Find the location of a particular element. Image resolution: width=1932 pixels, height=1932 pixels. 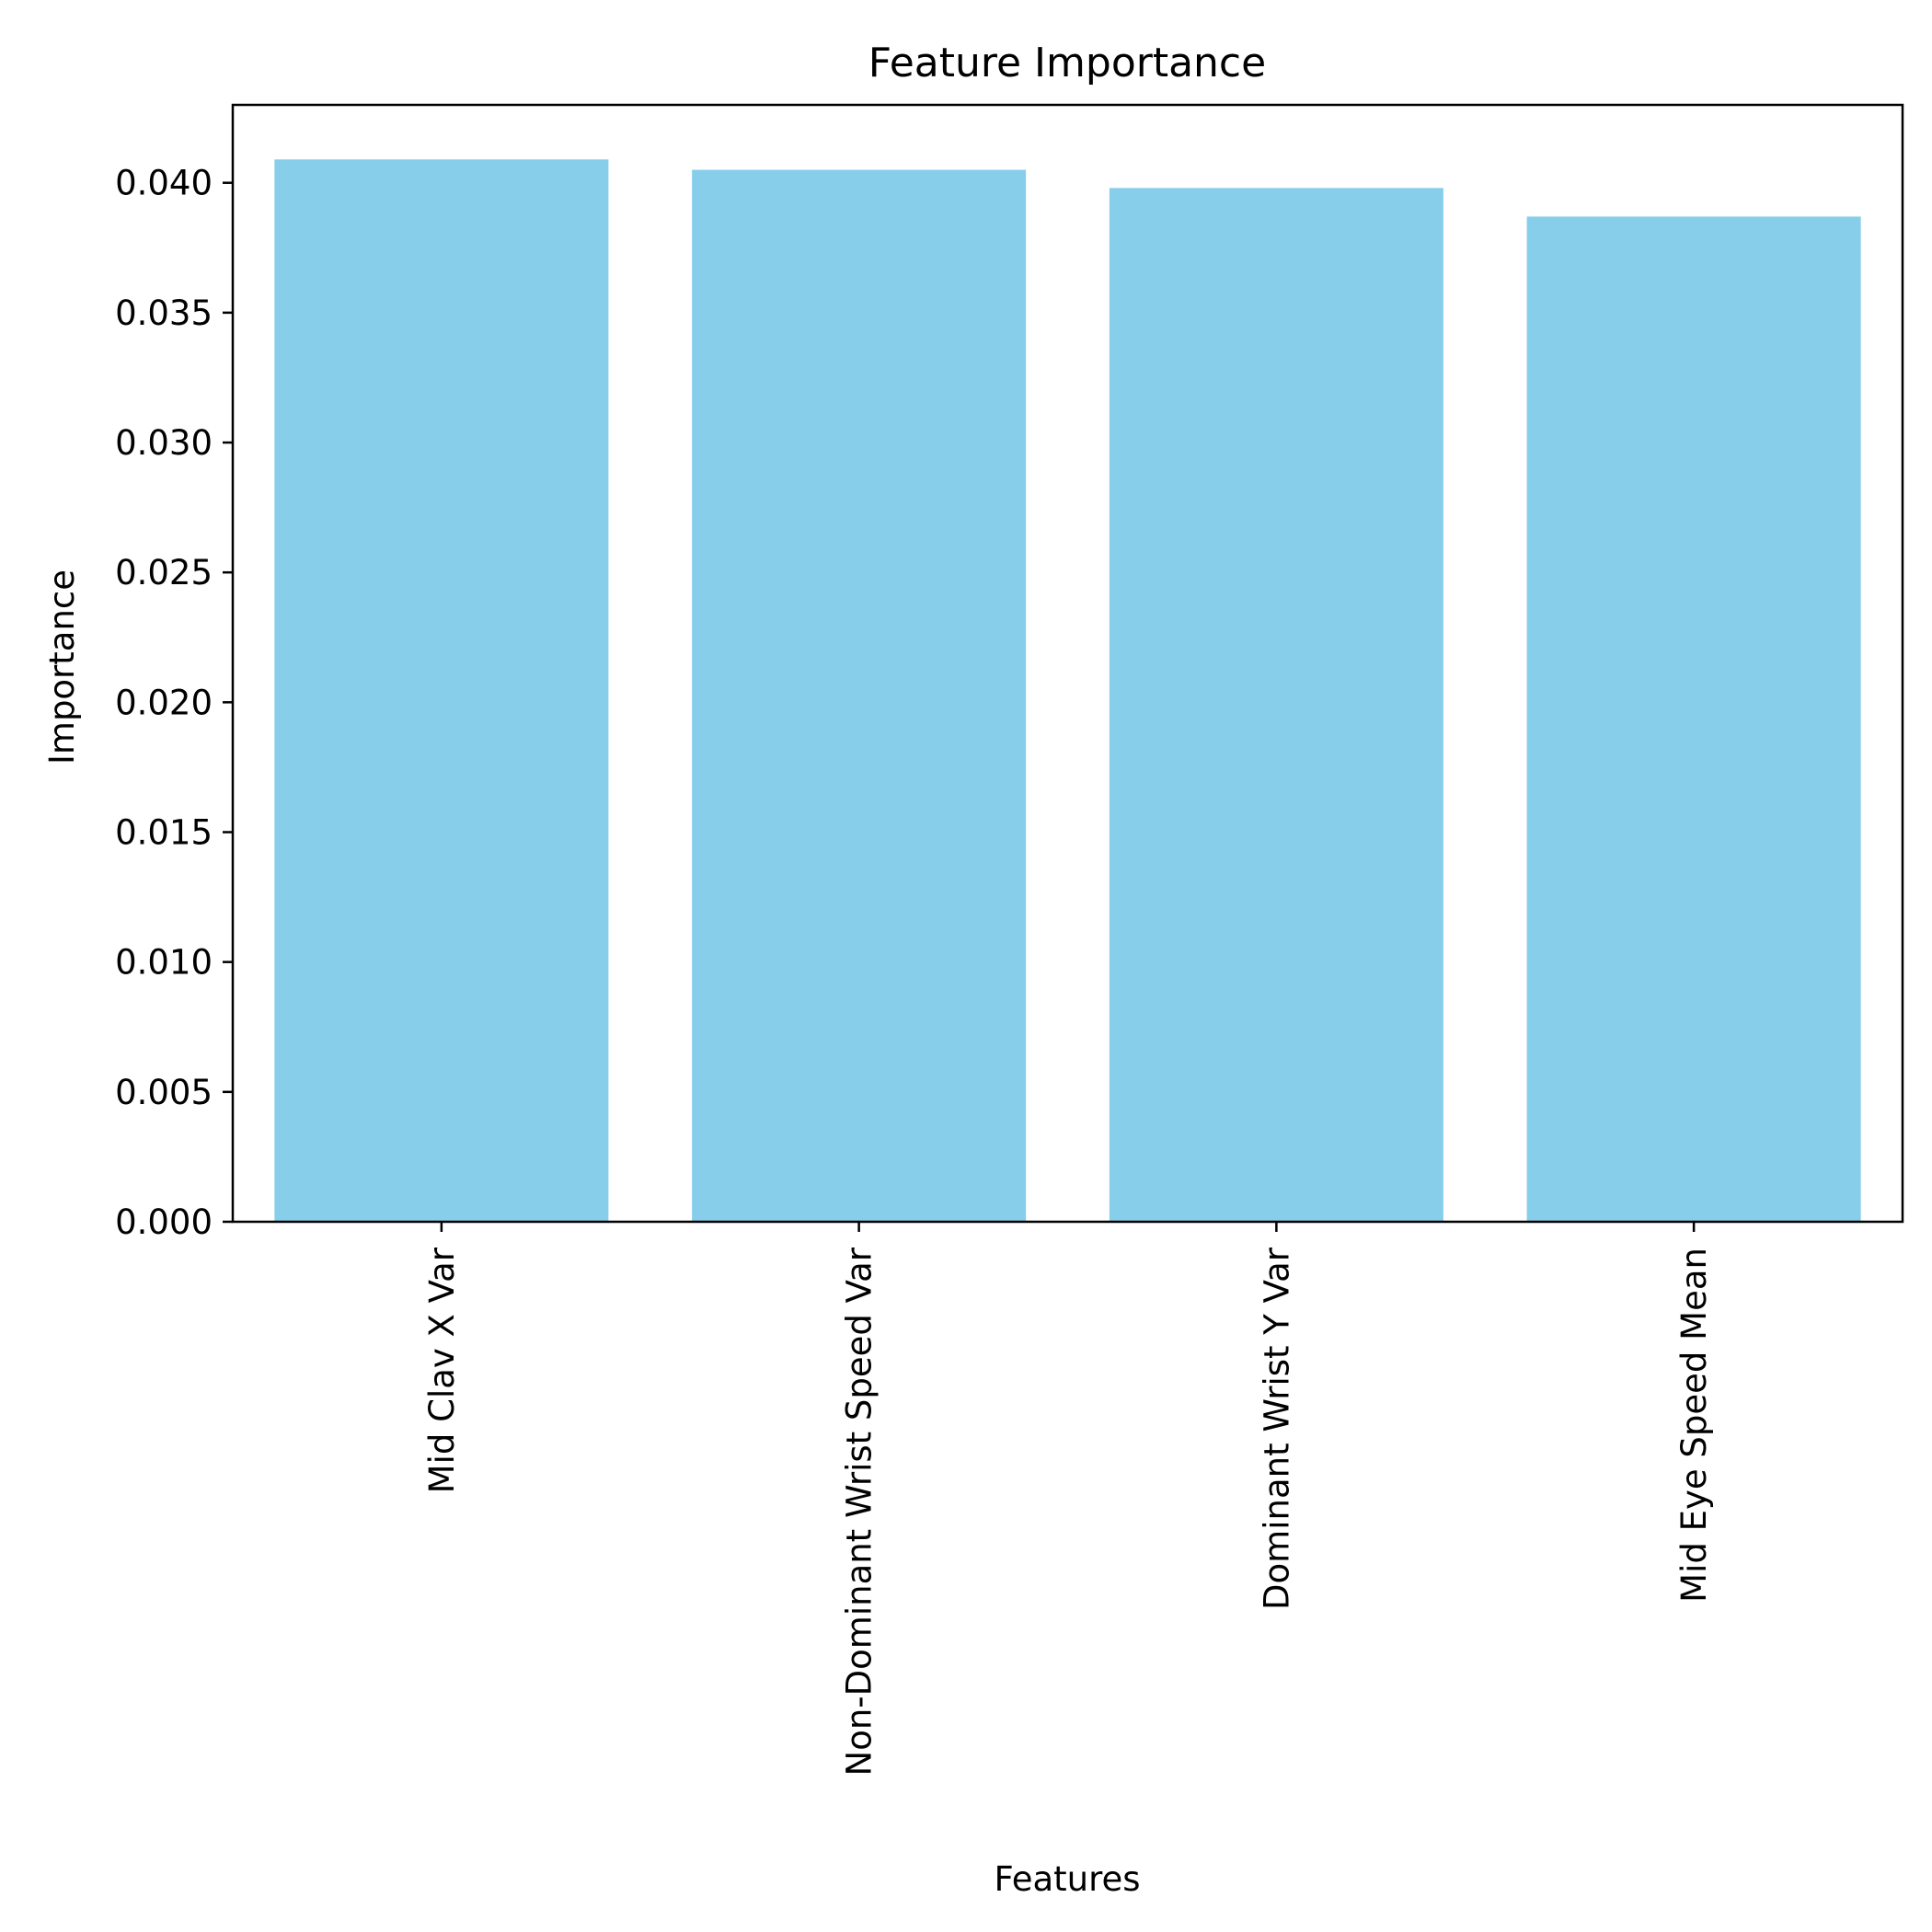

y-axis-label: Importance is located at coordinates (62, 667).